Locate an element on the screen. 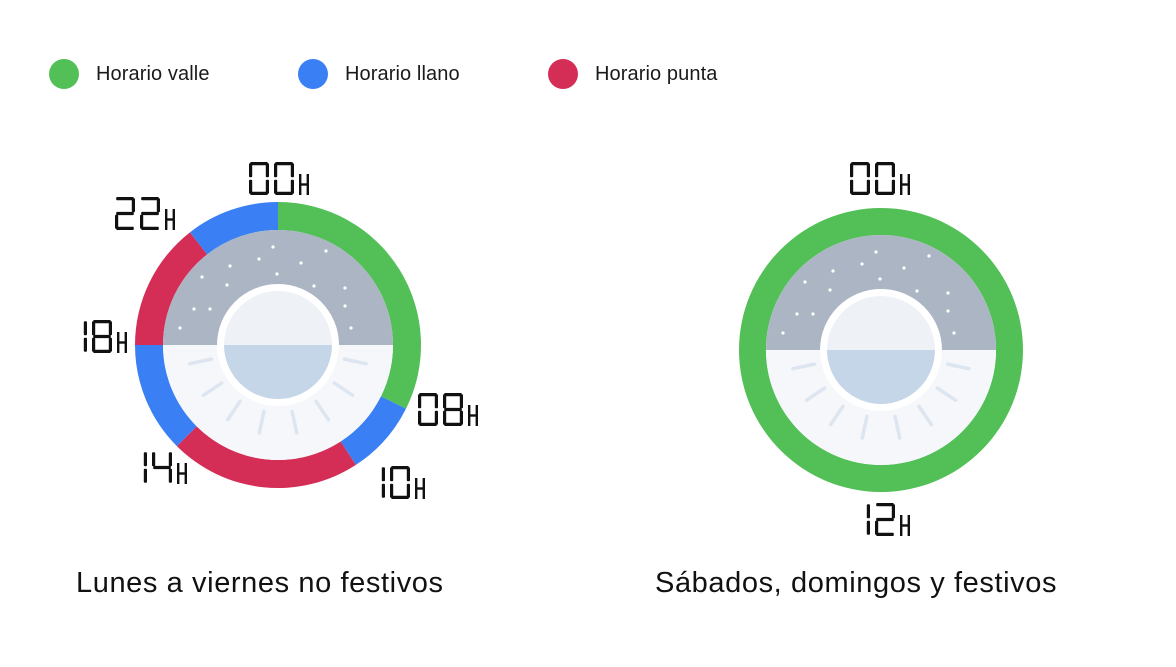 This screenshot has width=1176, height=667. legend-label: Horario punta is located at coordinates (656, 73).